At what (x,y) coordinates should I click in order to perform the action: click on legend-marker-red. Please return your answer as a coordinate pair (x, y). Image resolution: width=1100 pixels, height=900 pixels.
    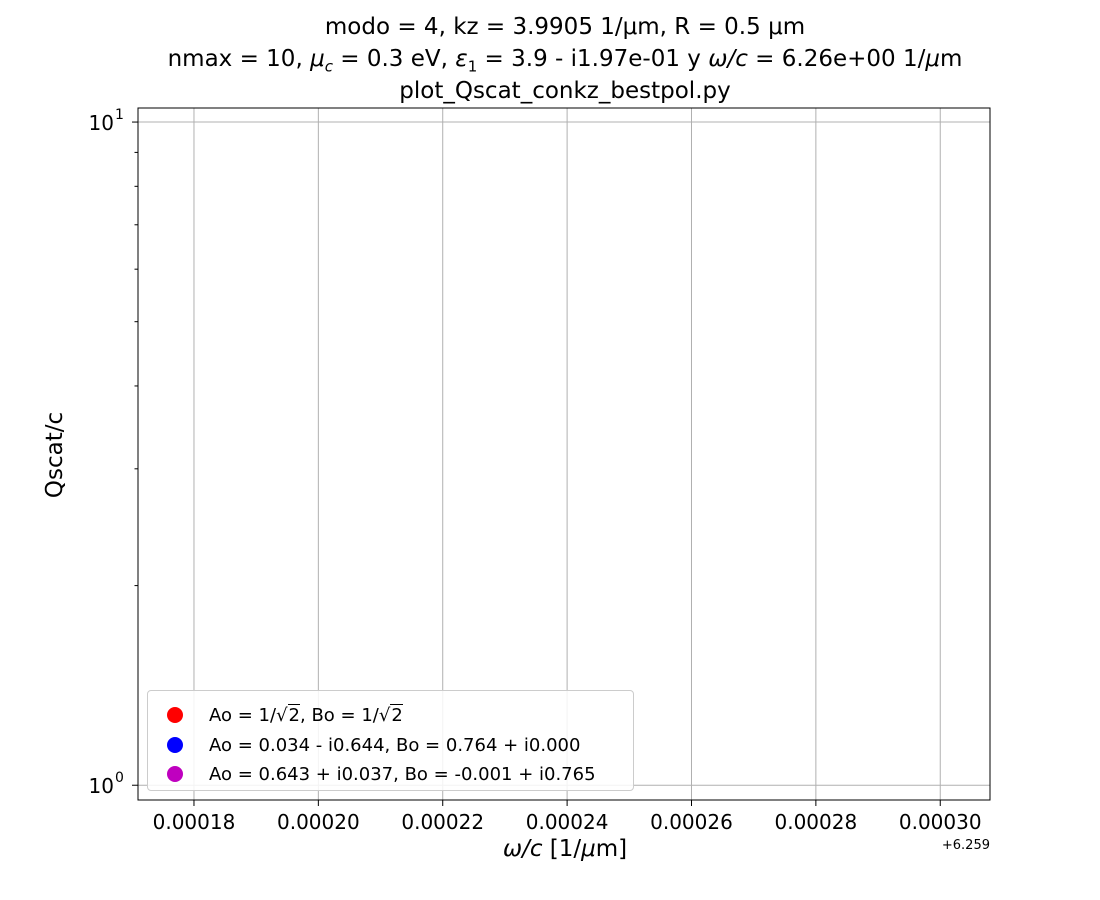
    Looking at the image, I should click on (175, 715).